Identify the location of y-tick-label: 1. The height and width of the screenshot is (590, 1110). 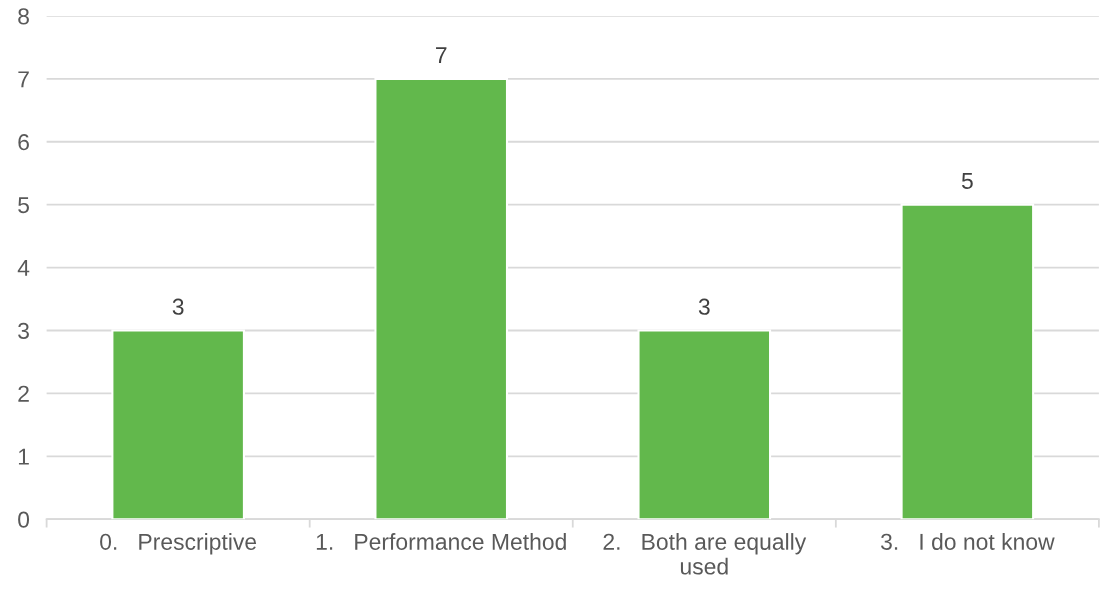
(23, 456).